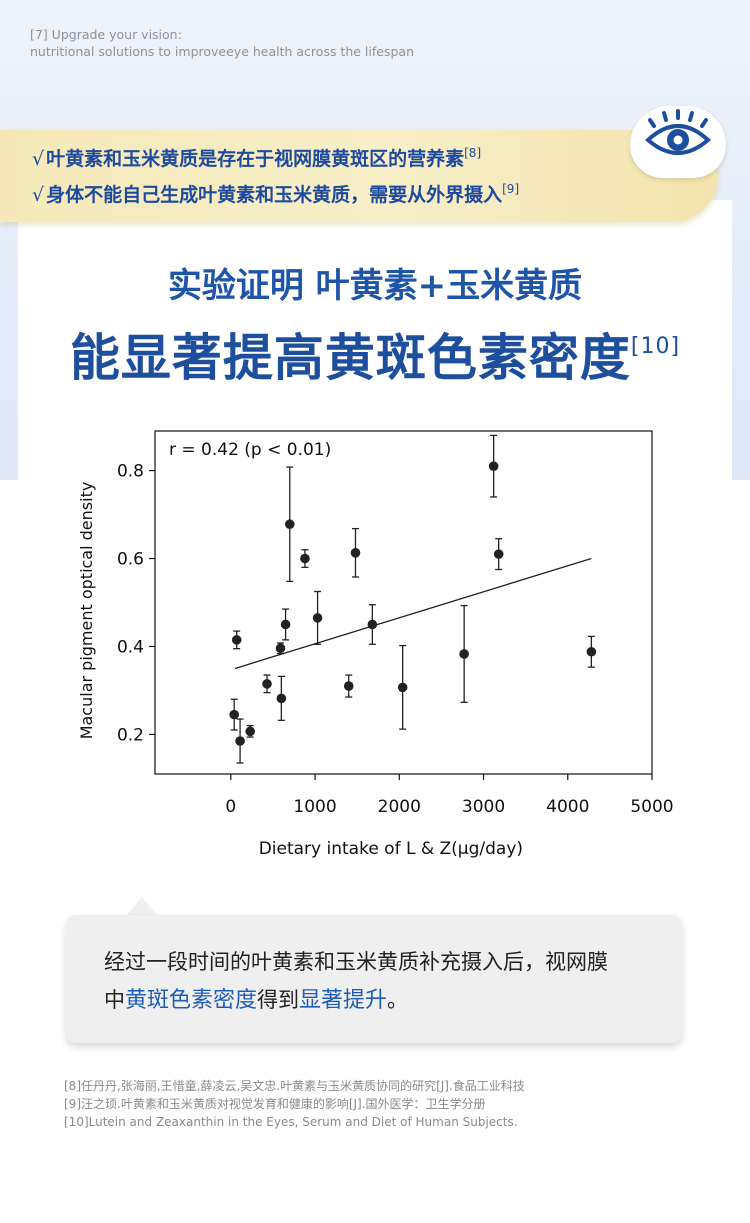 The image size is (750, 1223). What do you see at coordinates (275, 1104) in the screenshot?
I see `reference-item: [9]汪之顼.叶黄素和玉米黄质对视觉发育和健康的影响[J].国外医学：卫生学分册` at bounding box center [275, 1104].